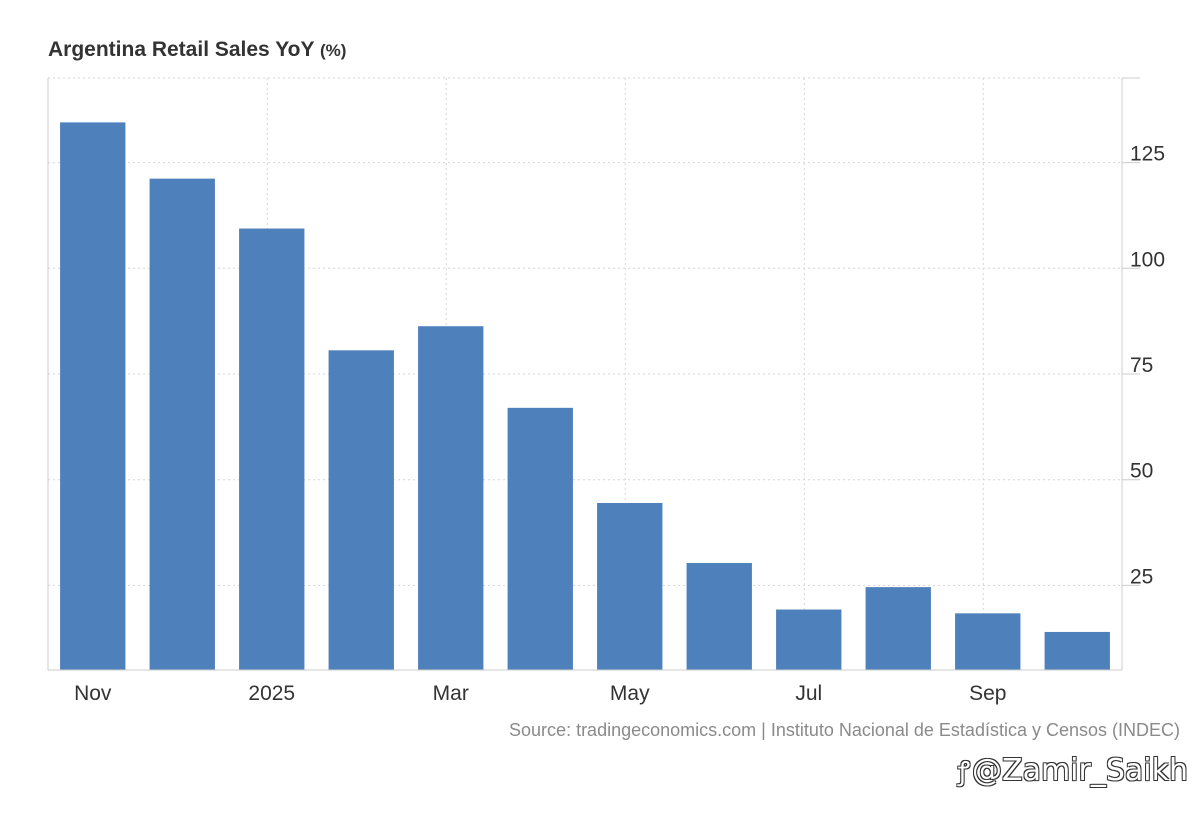  I want to click on chart-title-text: Argentina Retail Sales YoY, so click(181, 49).